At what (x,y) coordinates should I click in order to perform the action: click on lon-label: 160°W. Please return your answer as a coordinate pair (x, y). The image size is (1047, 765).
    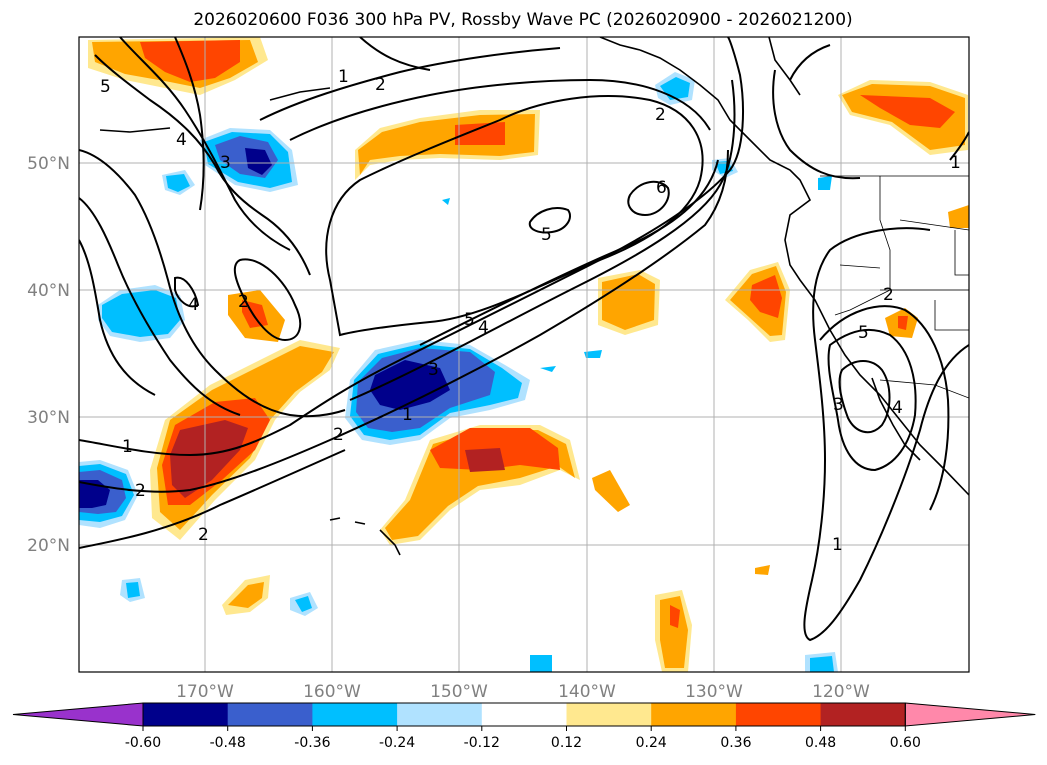
    Looking at the image, I should click on (332, 692).